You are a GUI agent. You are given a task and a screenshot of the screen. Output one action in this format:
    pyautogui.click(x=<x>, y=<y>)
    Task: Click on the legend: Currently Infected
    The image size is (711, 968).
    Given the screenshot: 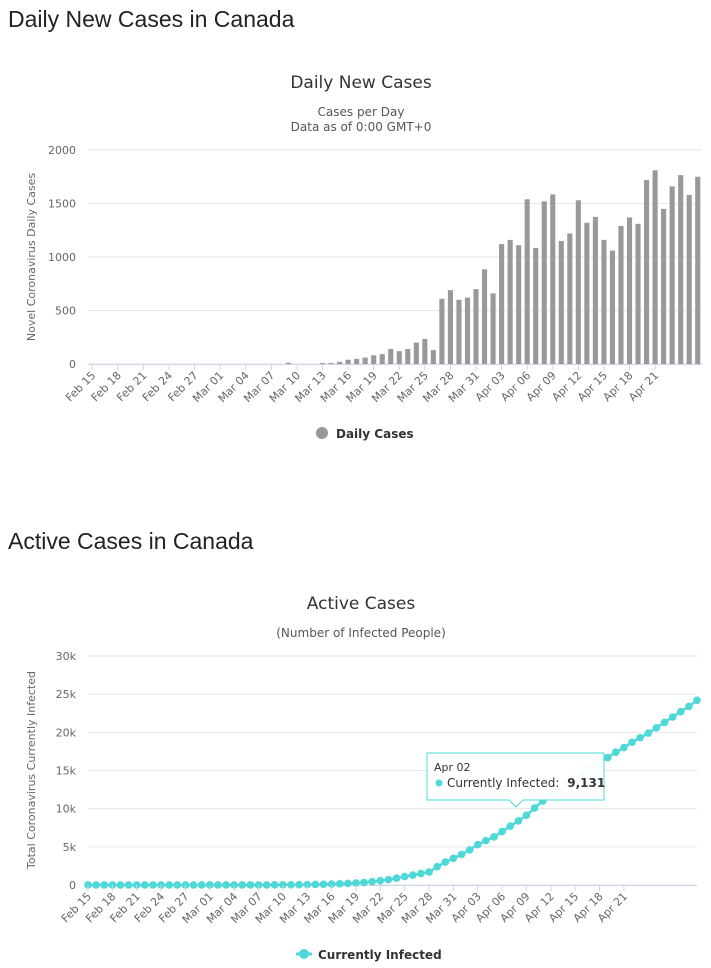 What is the action you would take?
    pyautogui.click(x=369, y=955)
    